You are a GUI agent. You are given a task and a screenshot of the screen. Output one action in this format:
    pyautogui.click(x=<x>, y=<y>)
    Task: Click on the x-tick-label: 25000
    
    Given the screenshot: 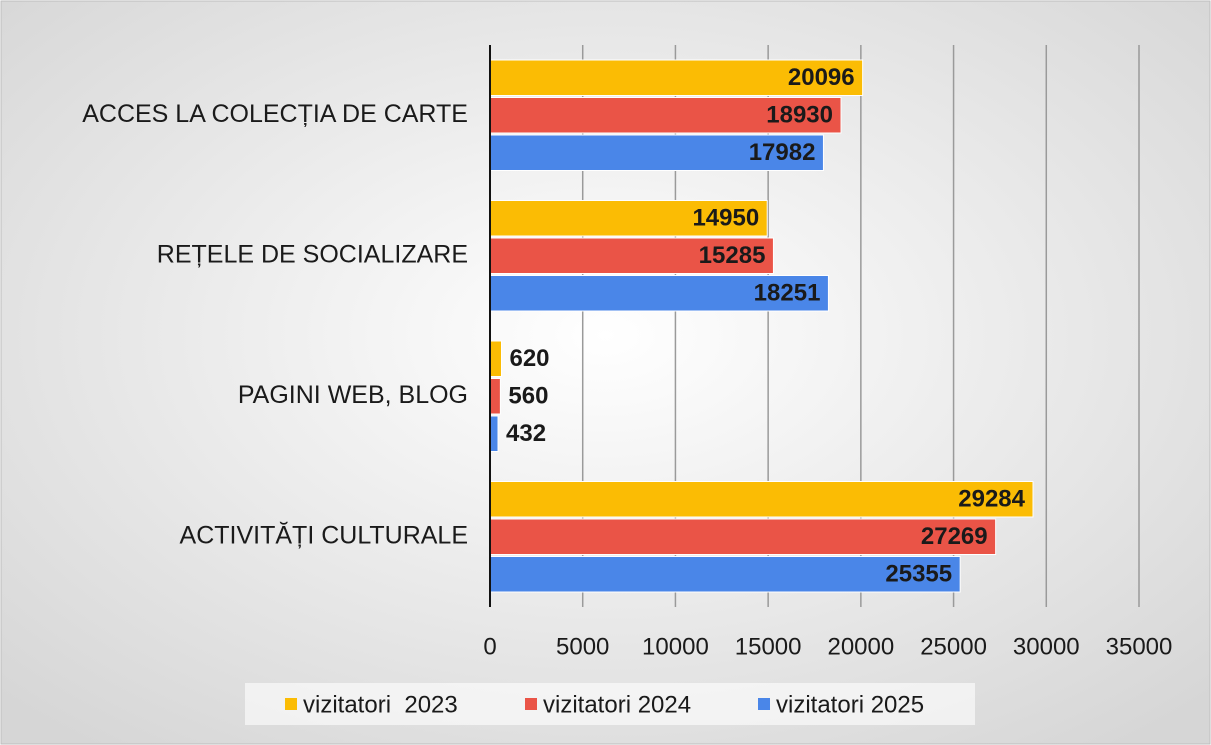 What is the action you would take?
    pyautogui.click(x=953, y=646)
    